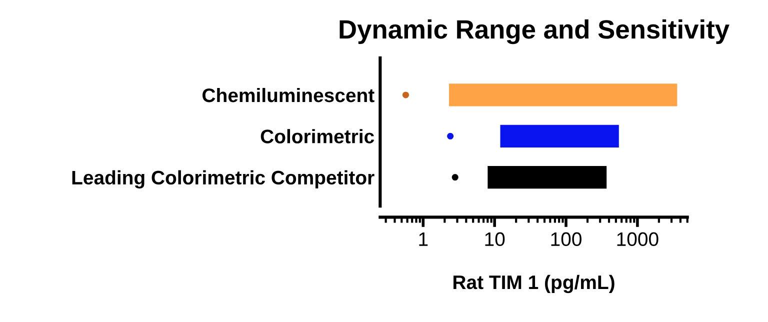  I want to click on x-tick-label: 1, so click(423, 239).